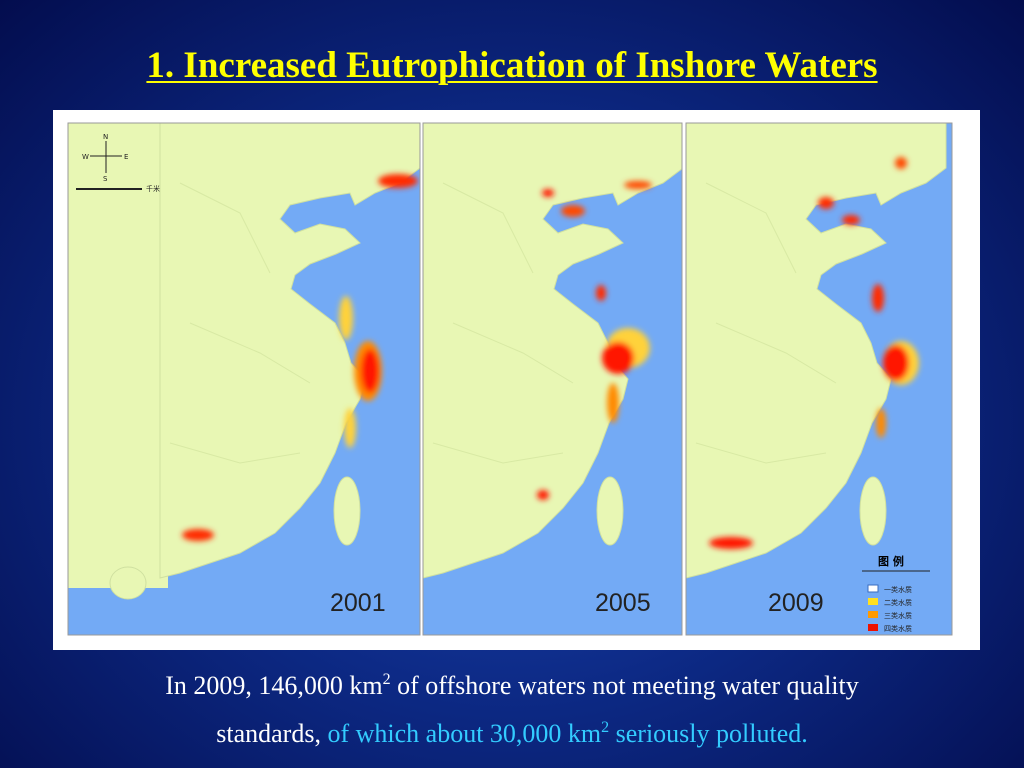  I want to click on legend: 图 例 一类水质 二类水质 三类水质 四类水质, so click(896, 593).